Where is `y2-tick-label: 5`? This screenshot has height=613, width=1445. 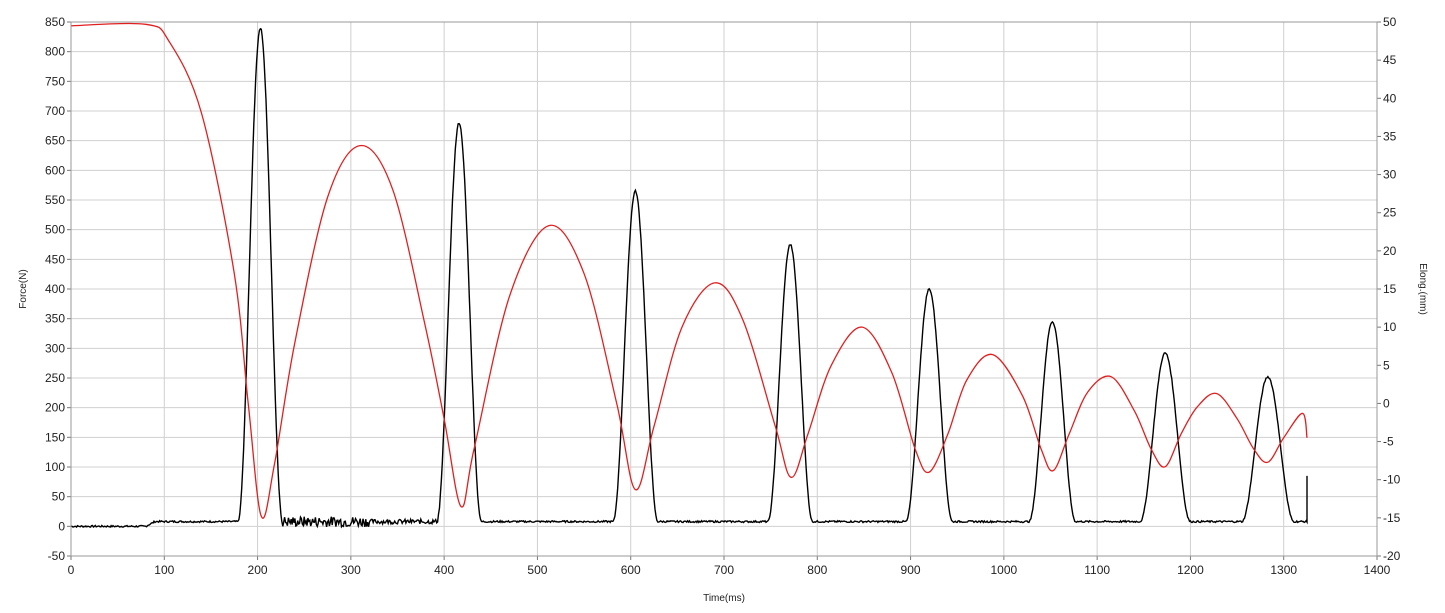
y2-tick-label: 5 is located at coordinates (1386, 365).